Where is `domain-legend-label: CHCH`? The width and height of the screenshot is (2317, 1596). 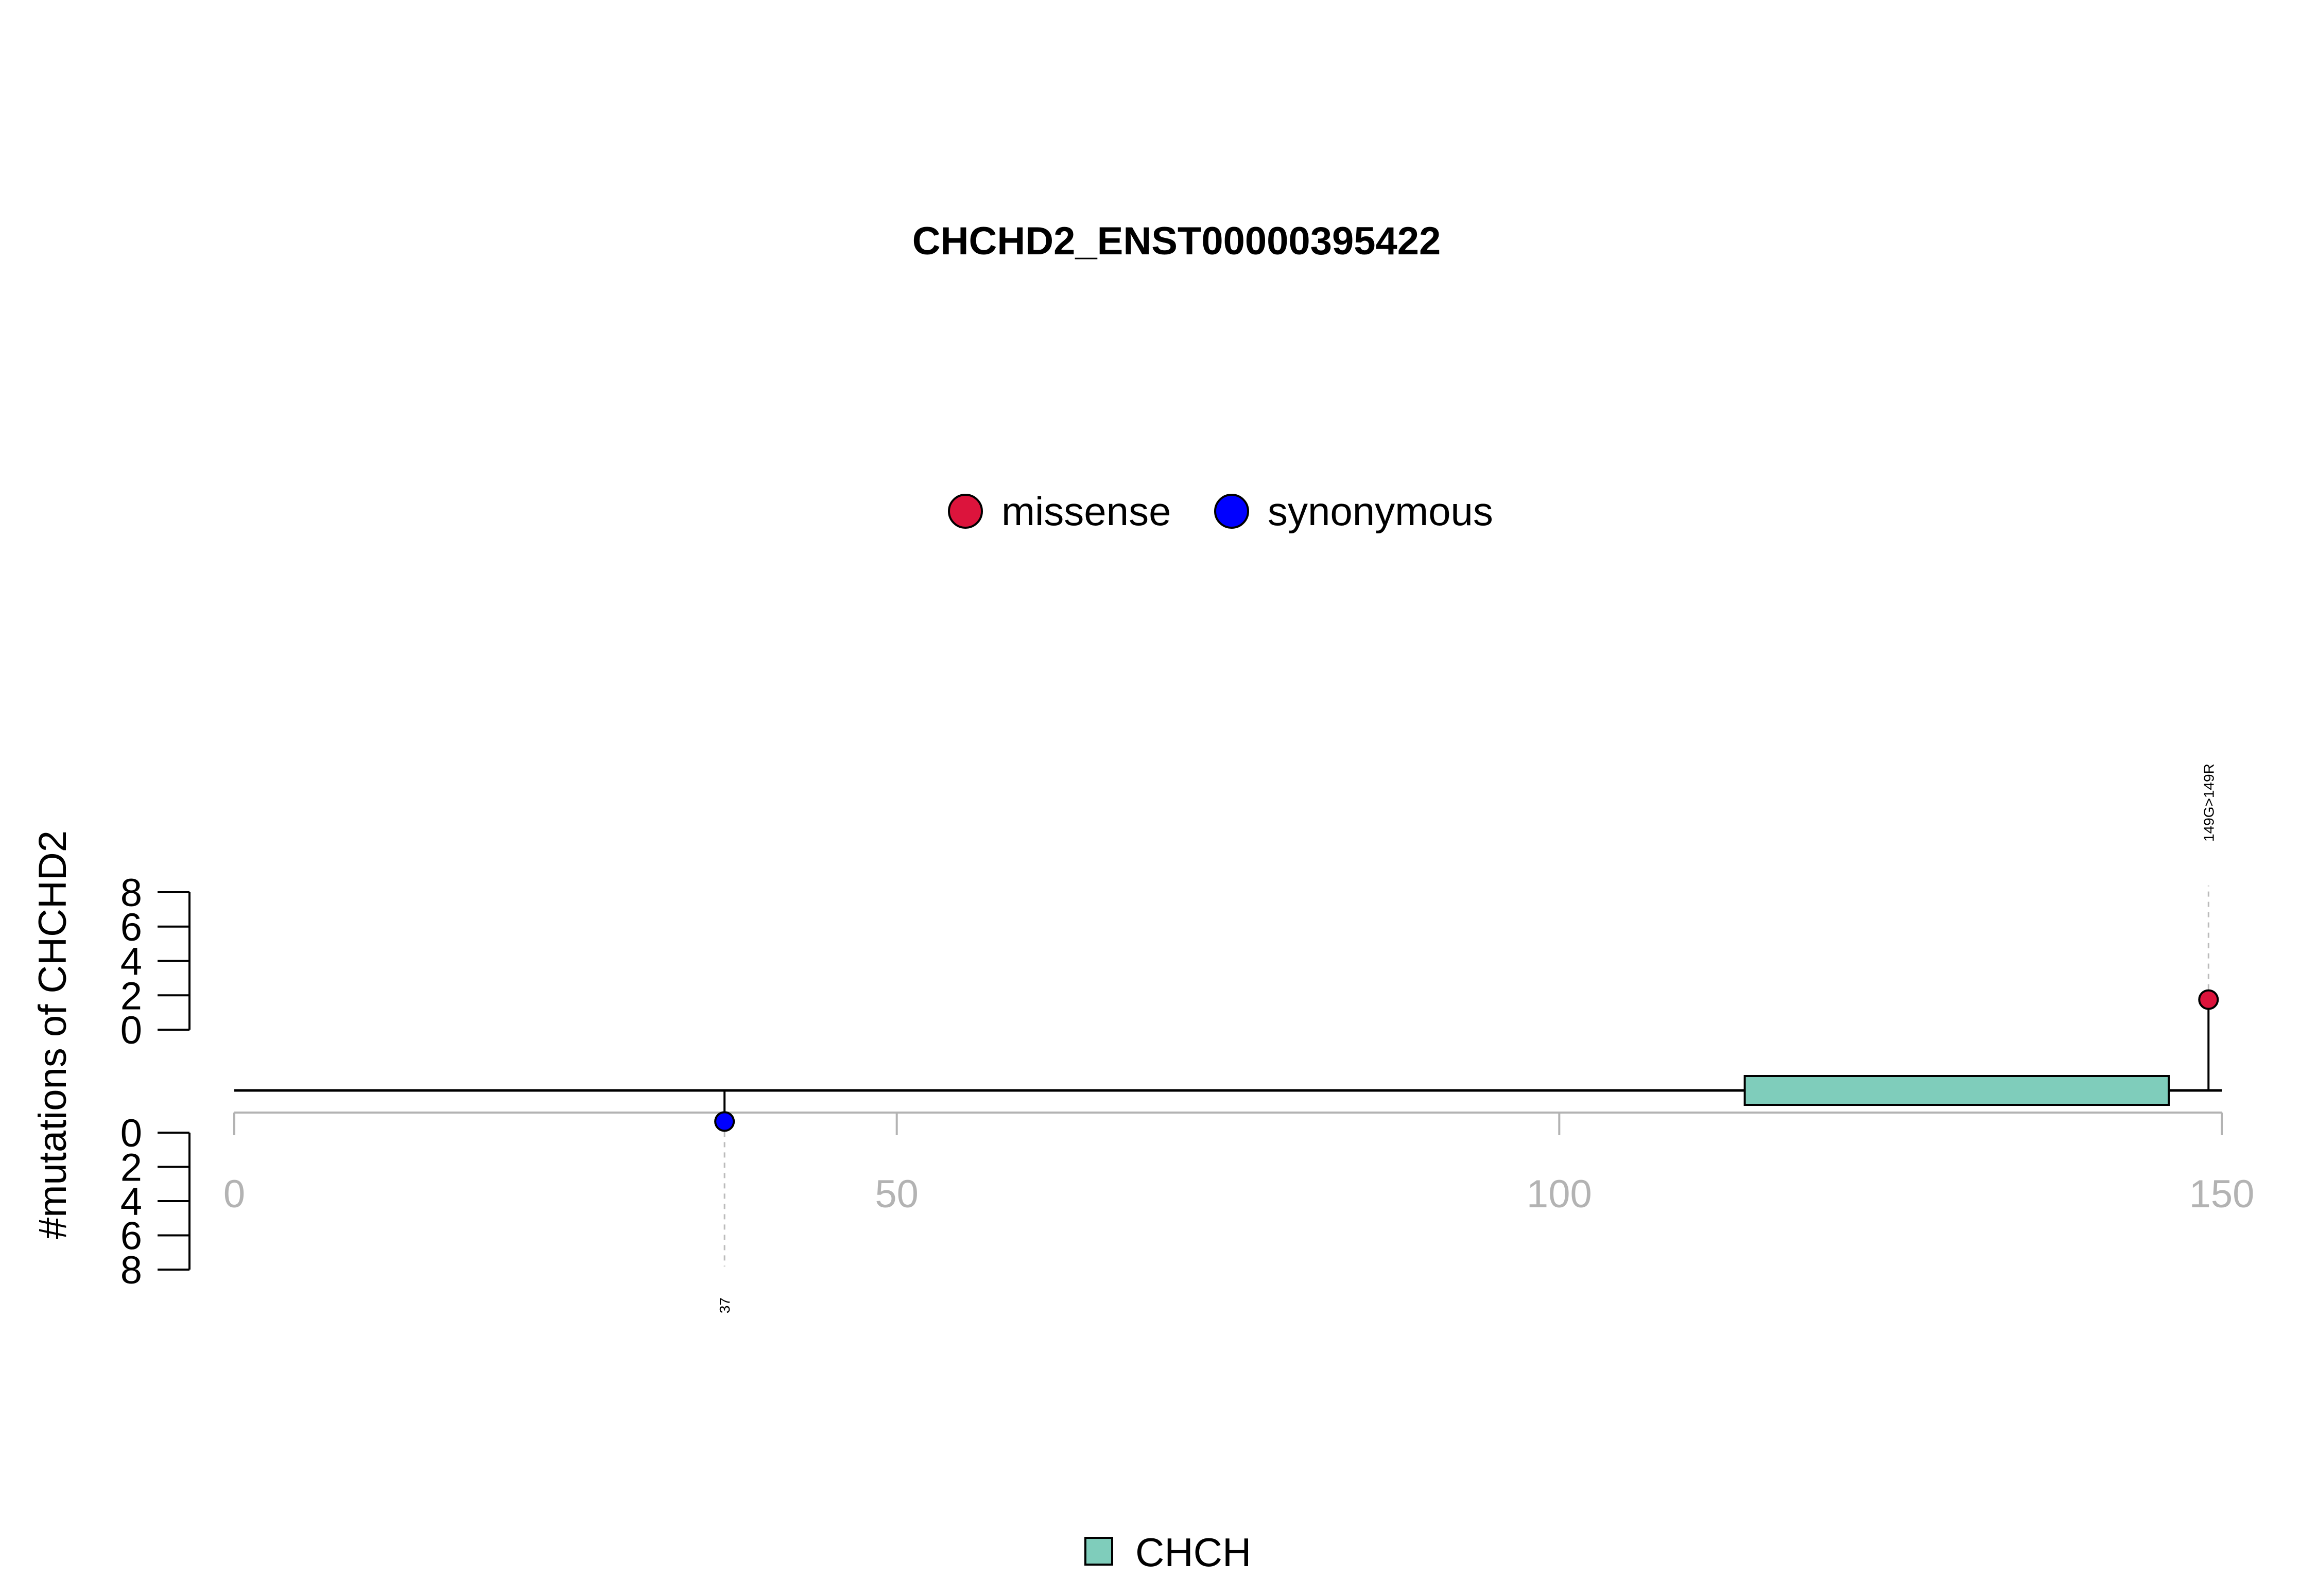 domain-legend-label: CHCH is located at coordinates (1193, 1552).